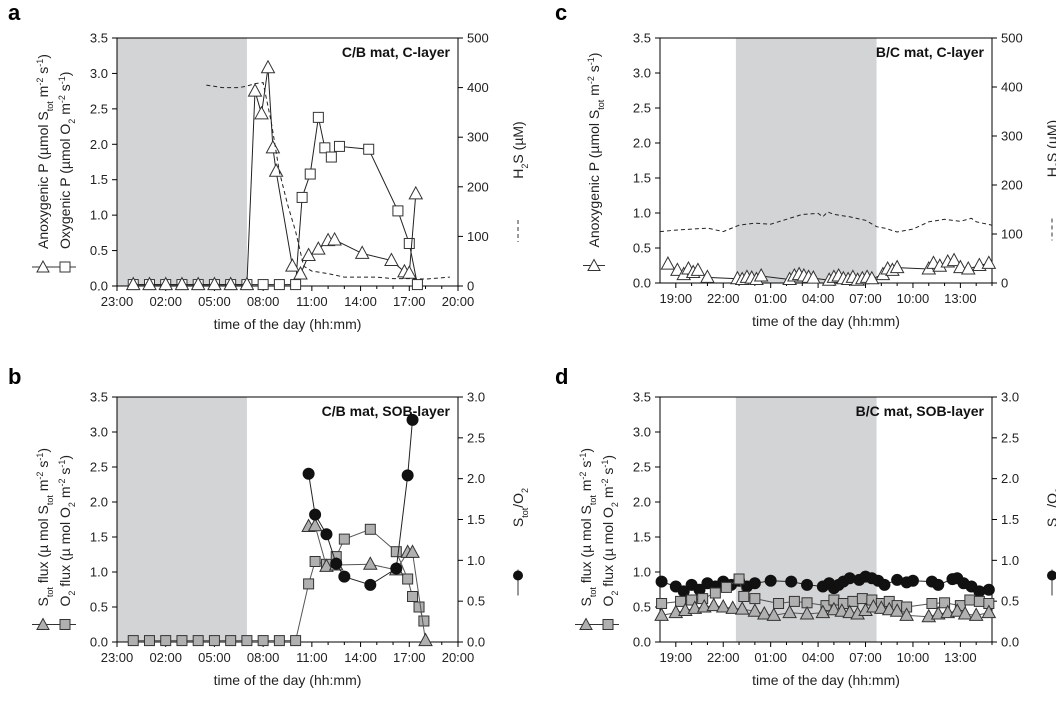 This screenshot has width=1056, height=701. I want to click on y-axis-title: Anoxygenic P (µmol Stot m-2 s-1), so click(45, 151).